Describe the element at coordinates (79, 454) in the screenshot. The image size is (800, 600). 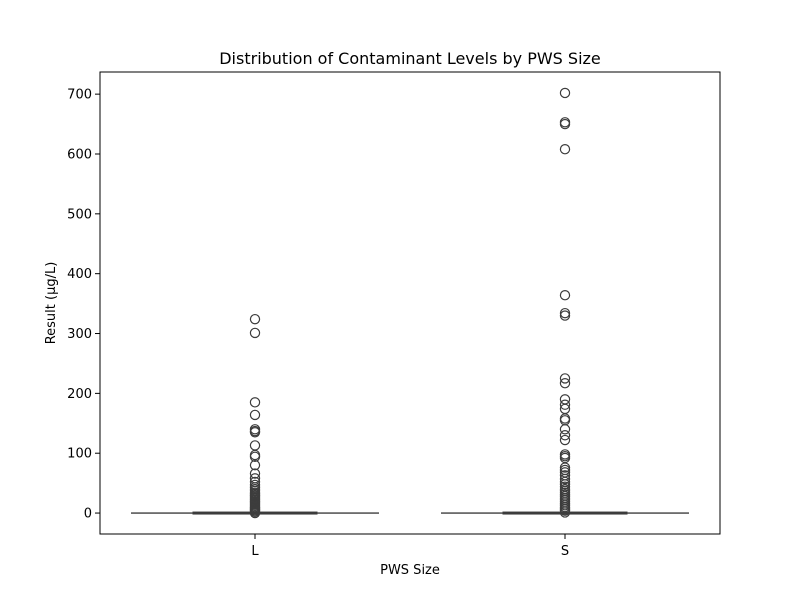
I see `y-tick-label: 100` at that location.